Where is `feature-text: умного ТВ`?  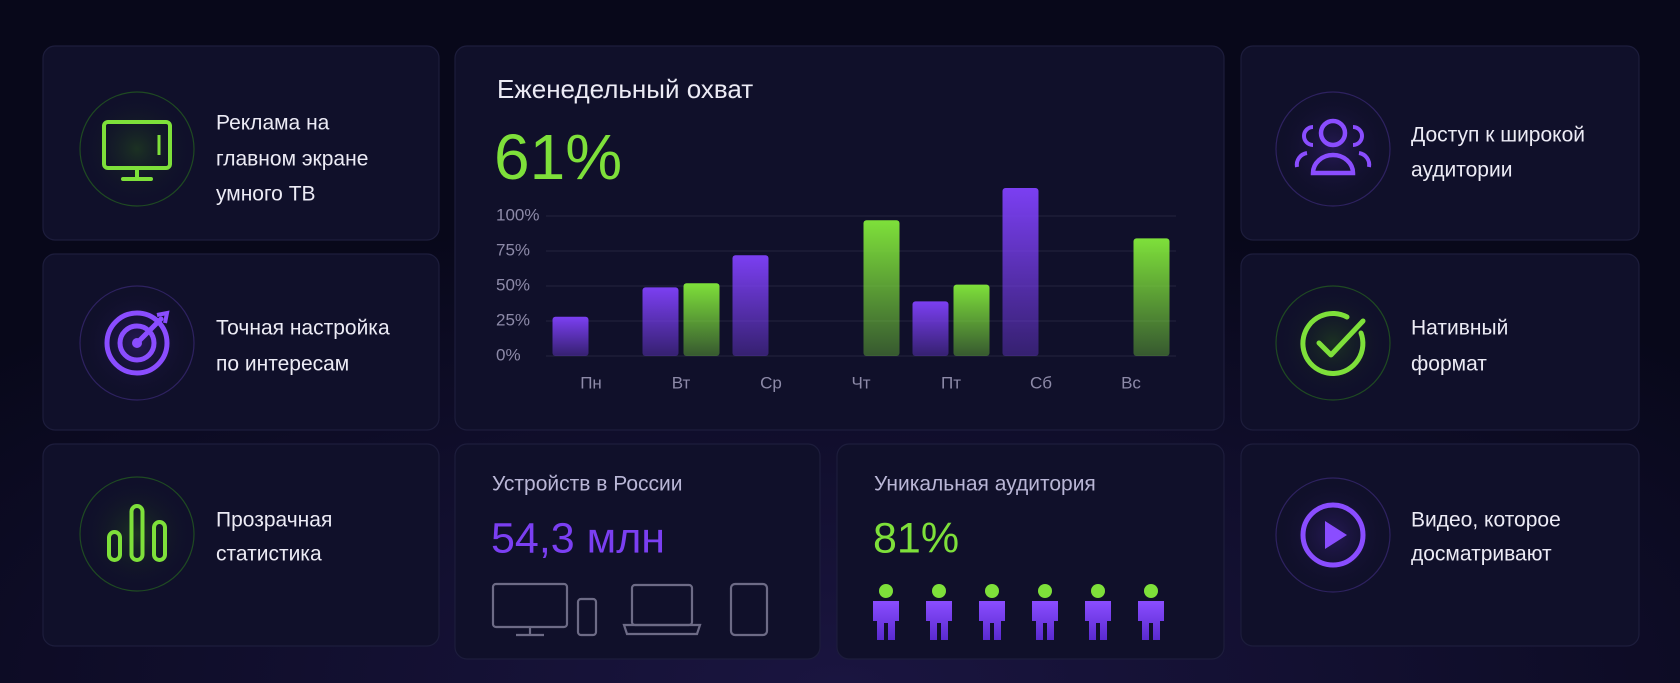 feature-text: умного ТВ is located at coordinates (266, 194).